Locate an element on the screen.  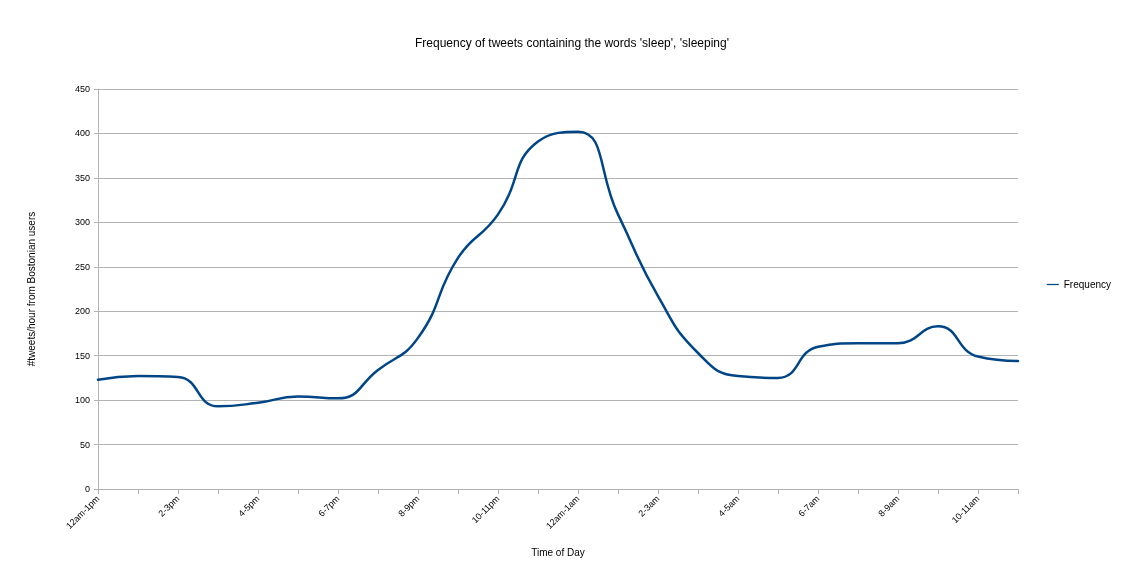
y-tick-label: 300 is located at coordinates (82, 222).